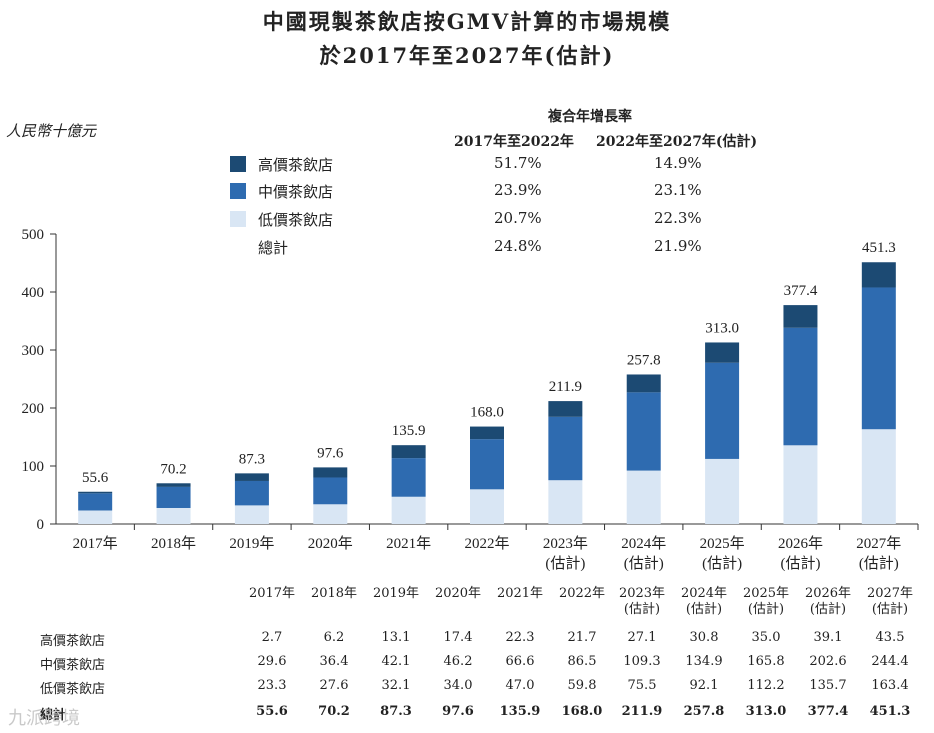 Image resolution: width=934 pixels, height=733 pixels. I want to click on legend-label-total: 總計, so click(273, 248).